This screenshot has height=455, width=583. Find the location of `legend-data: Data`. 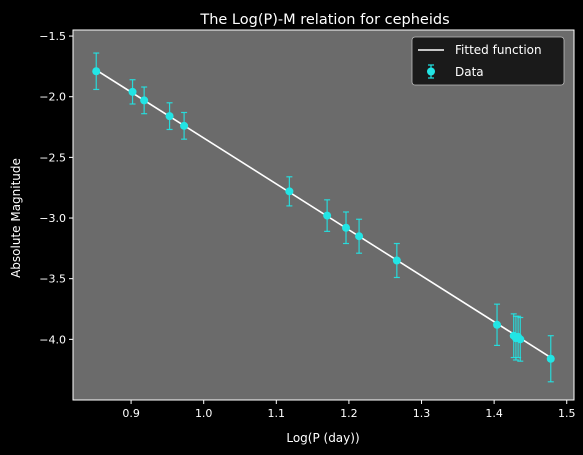

legend-data: Data is located at coordinates (469, 72).